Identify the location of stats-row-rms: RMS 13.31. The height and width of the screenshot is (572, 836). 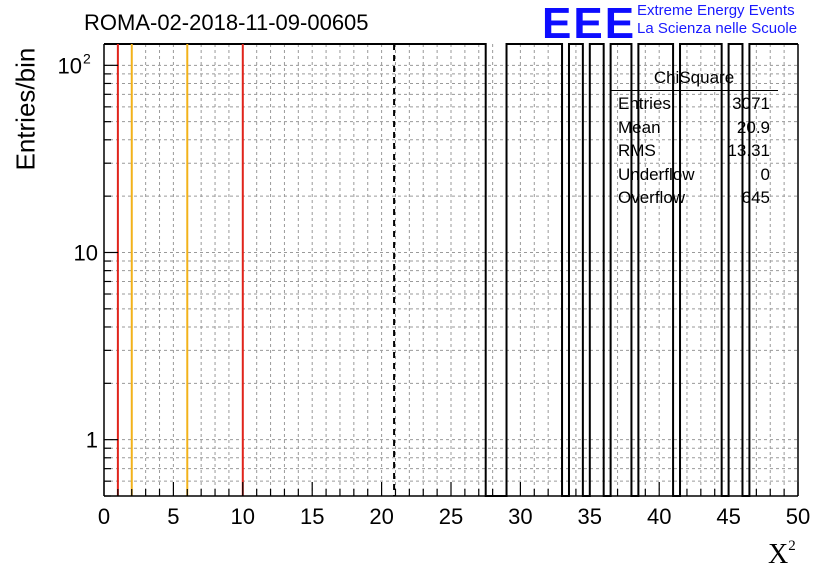
(694, 150).